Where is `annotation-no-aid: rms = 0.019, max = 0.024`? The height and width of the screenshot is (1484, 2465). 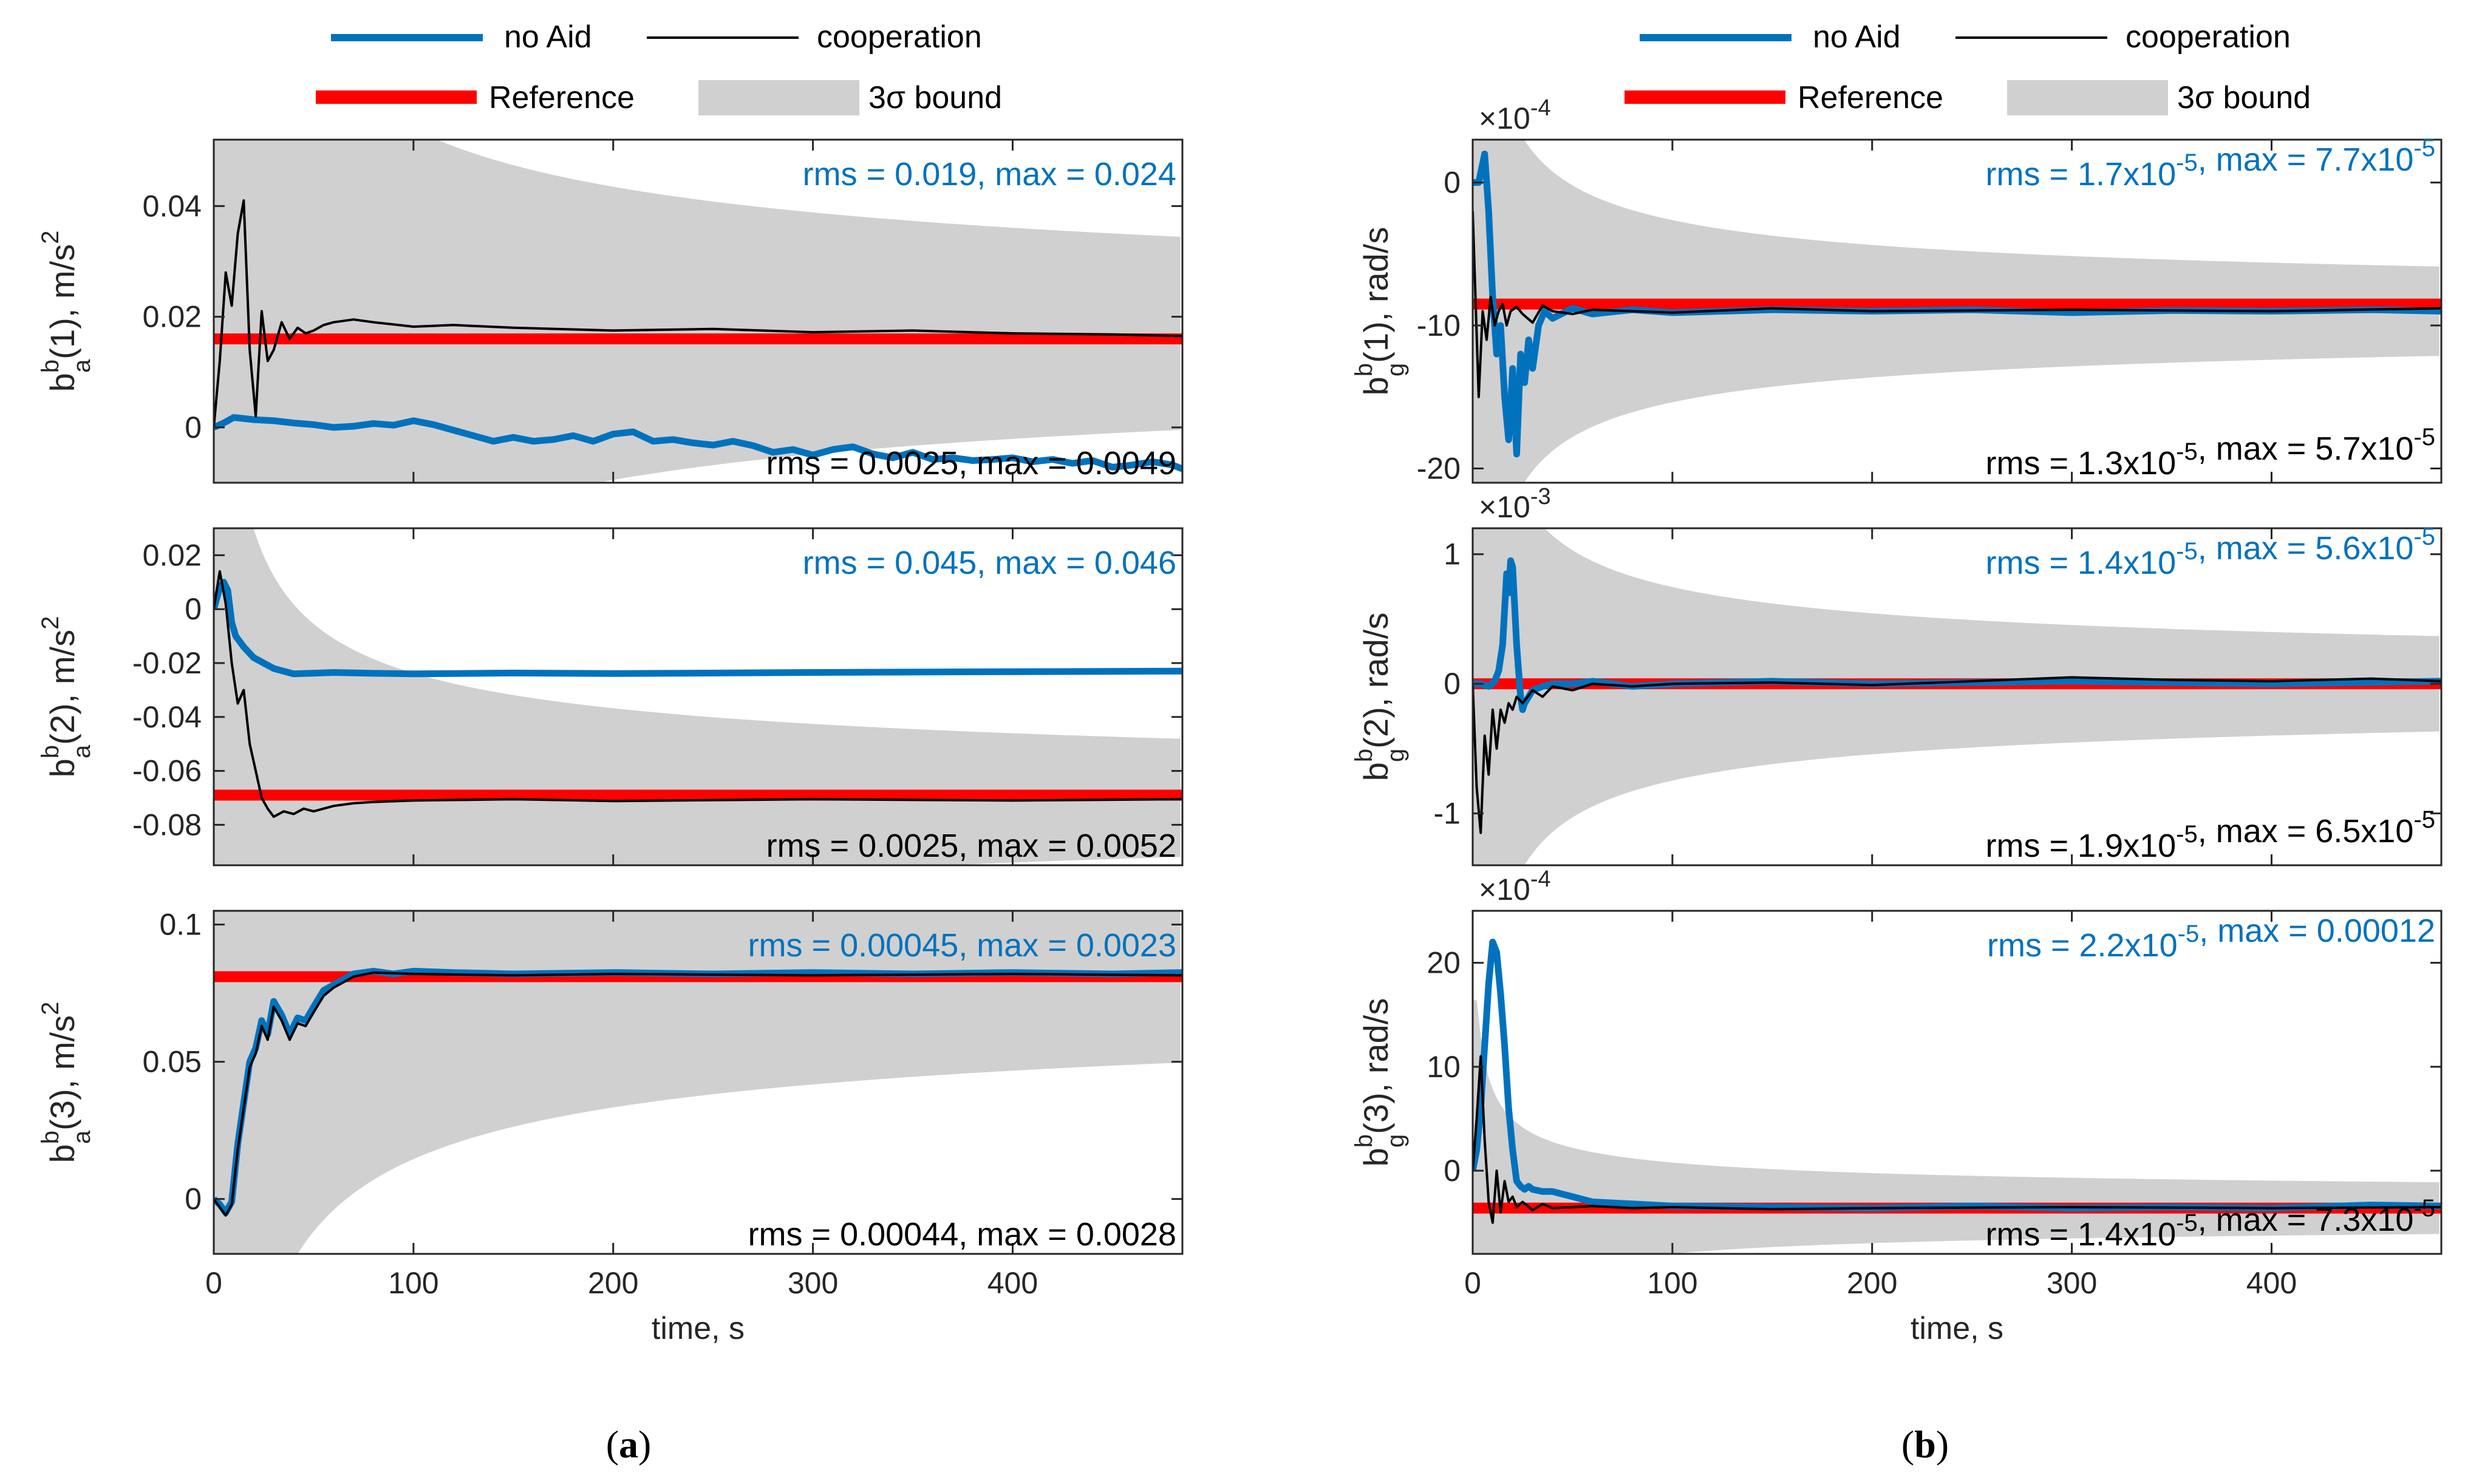
annotation-no-aid: rms = 0.019, max = 0.024 is located at coordinates (989, 174).